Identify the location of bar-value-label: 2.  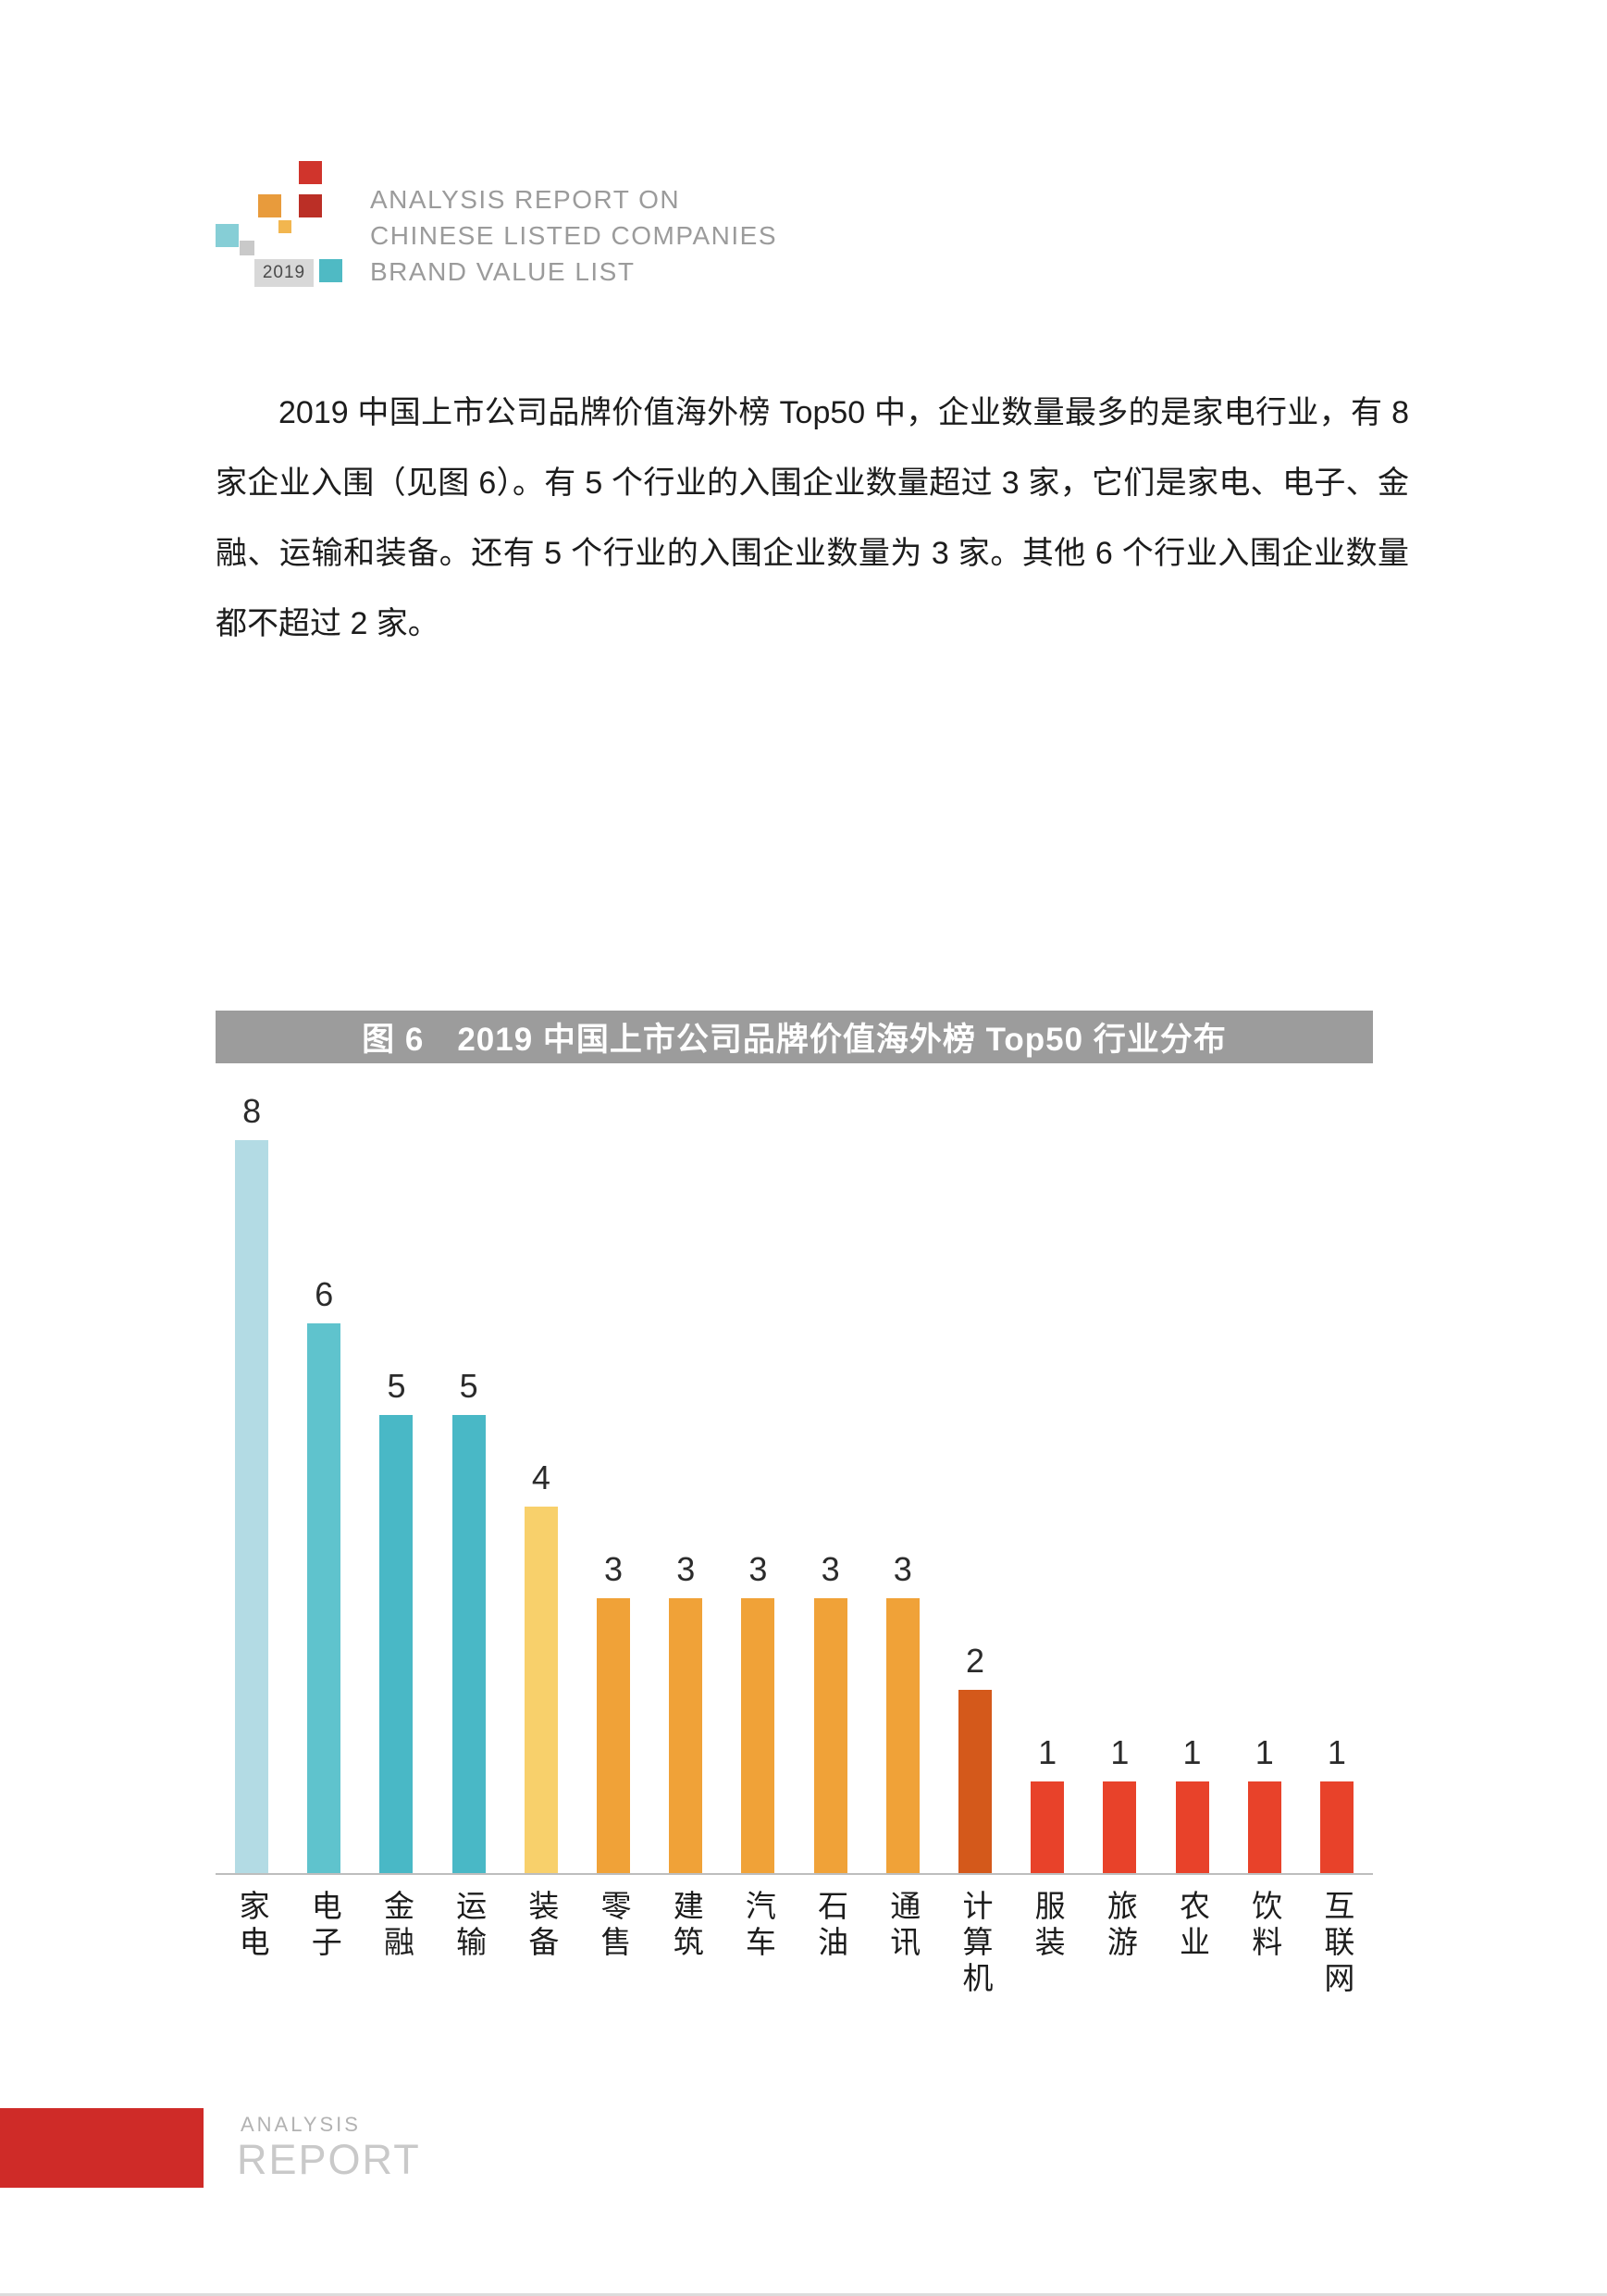
(974, 1661).